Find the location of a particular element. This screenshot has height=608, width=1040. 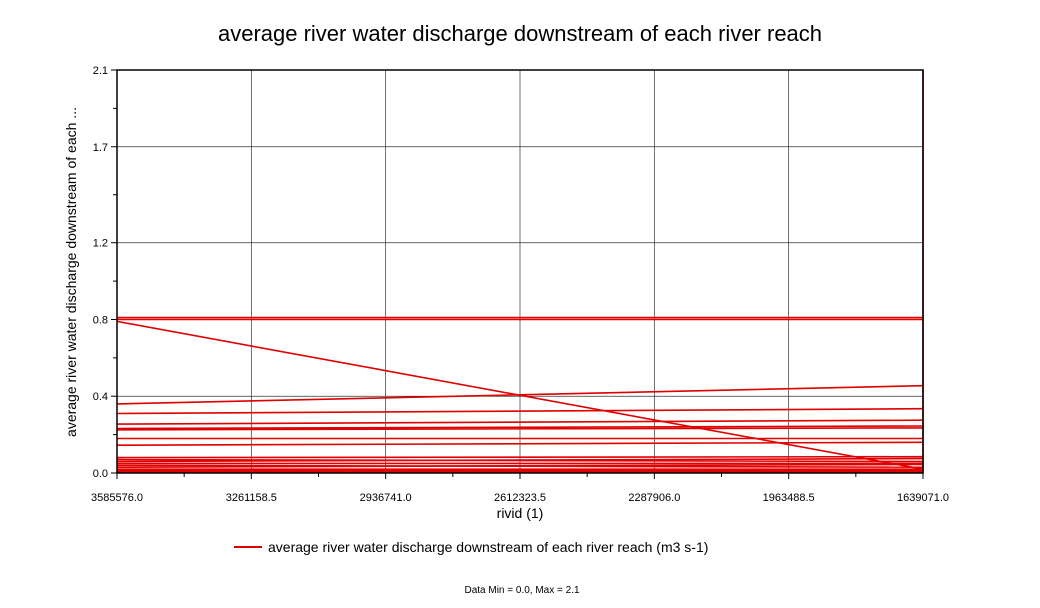

x-tick-label: 2612323.5 is located at coordinates (520, 498).